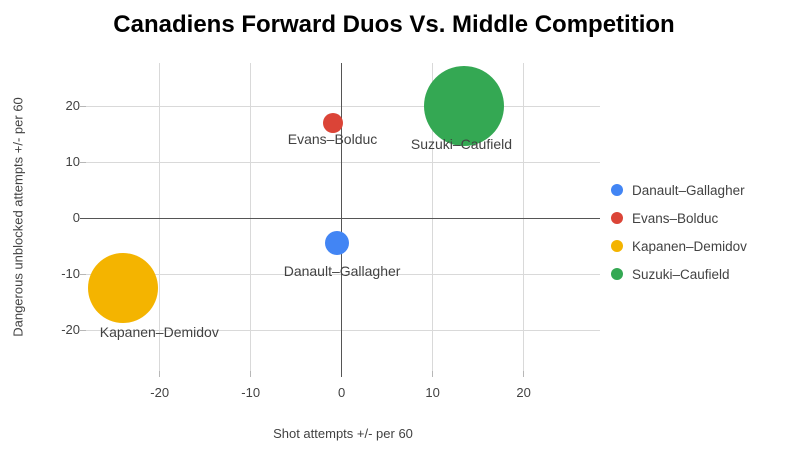 This screenshot has height=457, width=788. Describe the element at coordinates (160, 392) in the screenshot. I see `x-tick-label: -20` at that location.